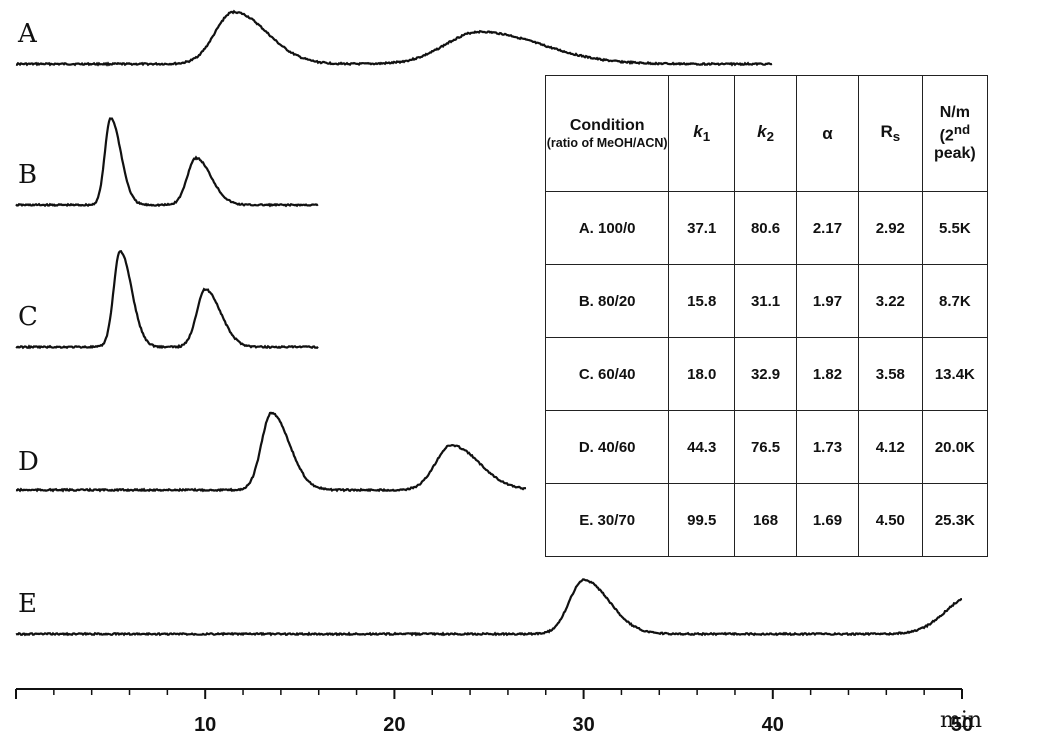 This screenshot has height=747, width=1050. What do you see at coordinates (890, 301) in the screenshot?
I see `cell-rs: 3.22` at bounding box center [890, 301].